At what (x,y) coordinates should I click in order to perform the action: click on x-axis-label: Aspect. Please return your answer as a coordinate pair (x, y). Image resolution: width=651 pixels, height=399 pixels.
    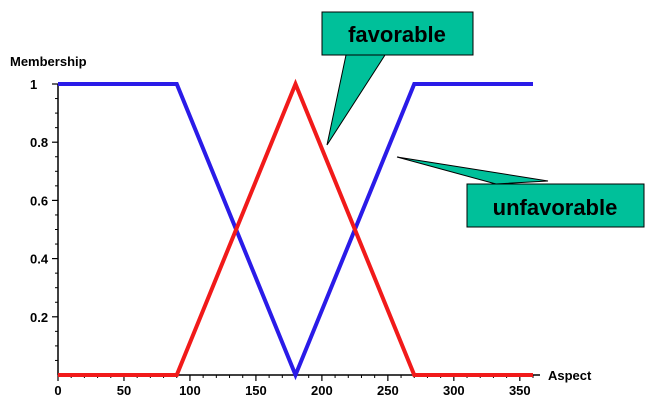
    Looking at the image, I should click on (570, 375).